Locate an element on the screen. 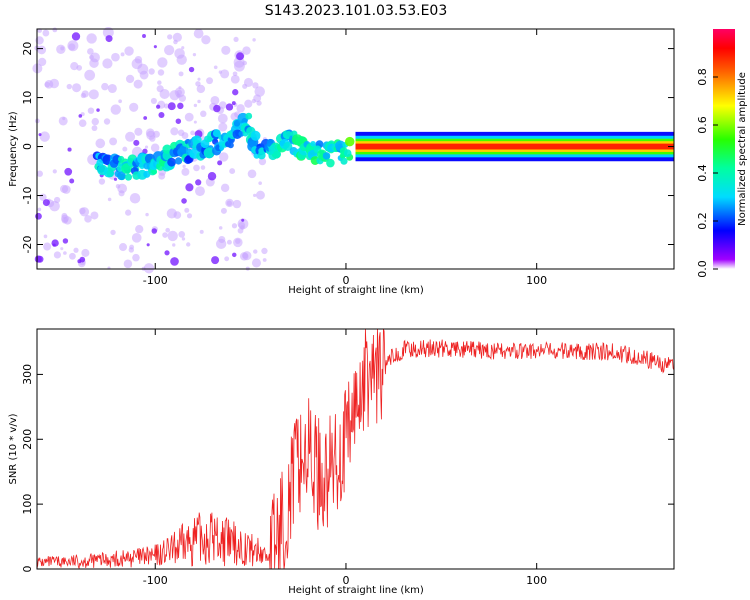 This screenshot has height=600, width=750. colorbar-gradient is located at coordinates (724, 149).